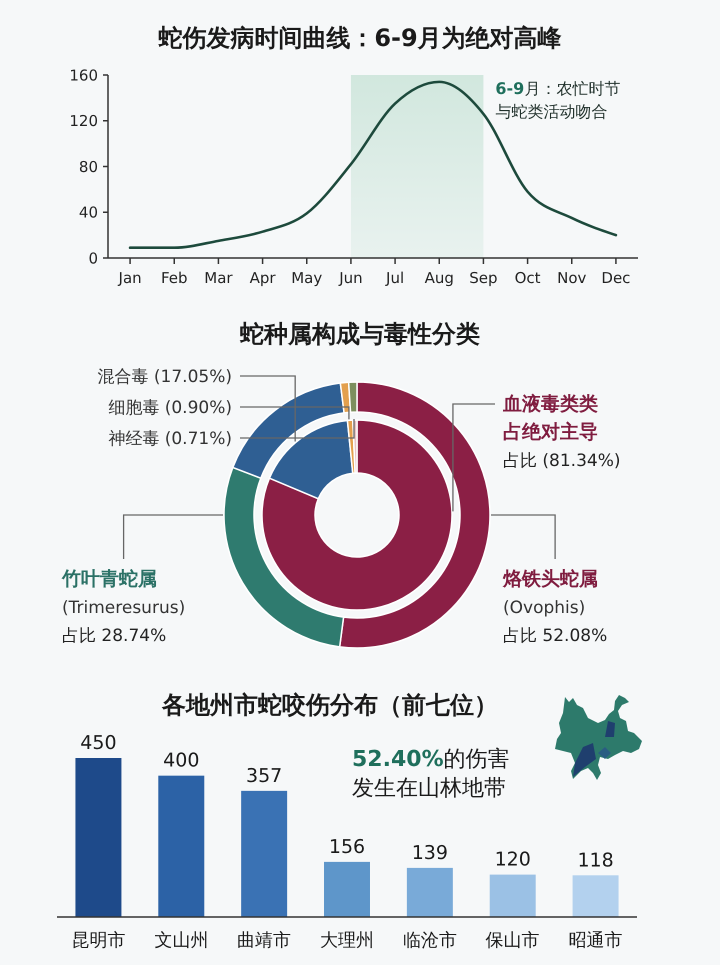  I want to click on chart-title: 各地州市蛇咬伤分布（前七位）, so click(329, 705).